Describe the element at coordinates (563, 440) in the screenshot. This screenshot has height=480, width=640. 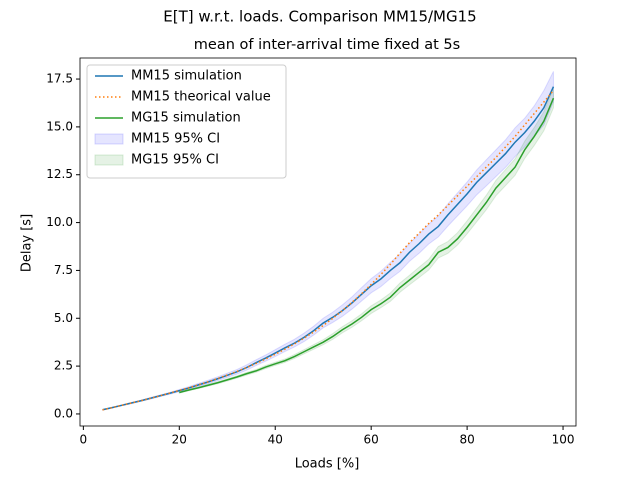
I see `x-tick-label: 100` at that location.